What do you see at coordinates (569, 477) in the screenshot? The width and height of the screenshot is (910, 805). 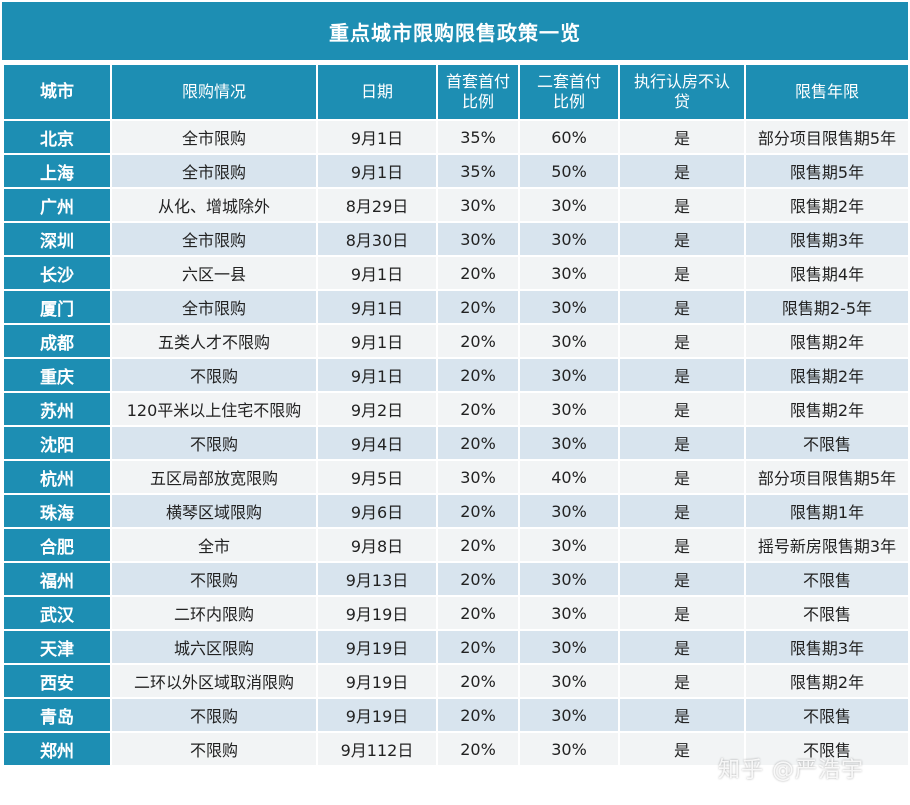 I see `second-down-payment-cell: 40%` at bounding box center [569, 477].